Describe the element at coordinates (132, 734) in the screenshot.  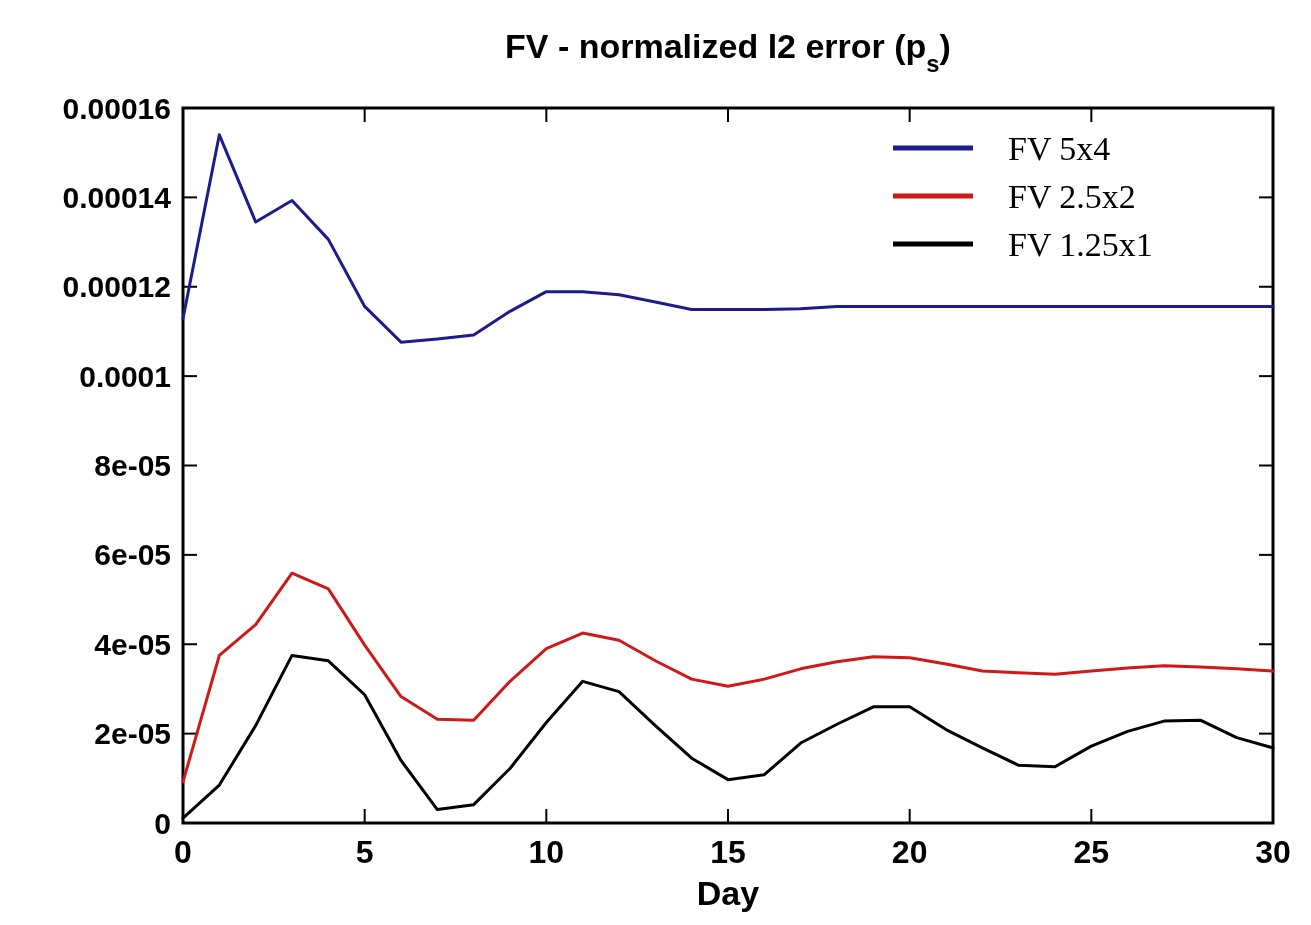
I see `y-tick-label: 2e-05` at that location.